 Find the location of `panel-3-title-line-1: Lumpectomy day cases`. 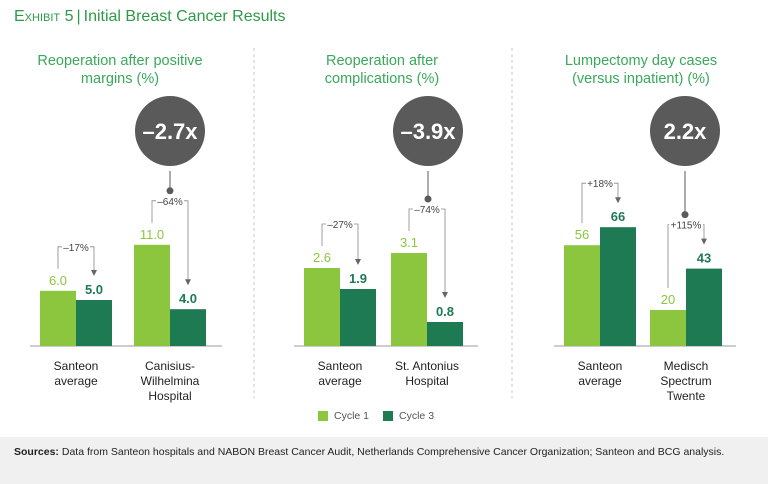

panel-3-title-line-1: Lumpectomy day cases is located at coordinates (641, 61).